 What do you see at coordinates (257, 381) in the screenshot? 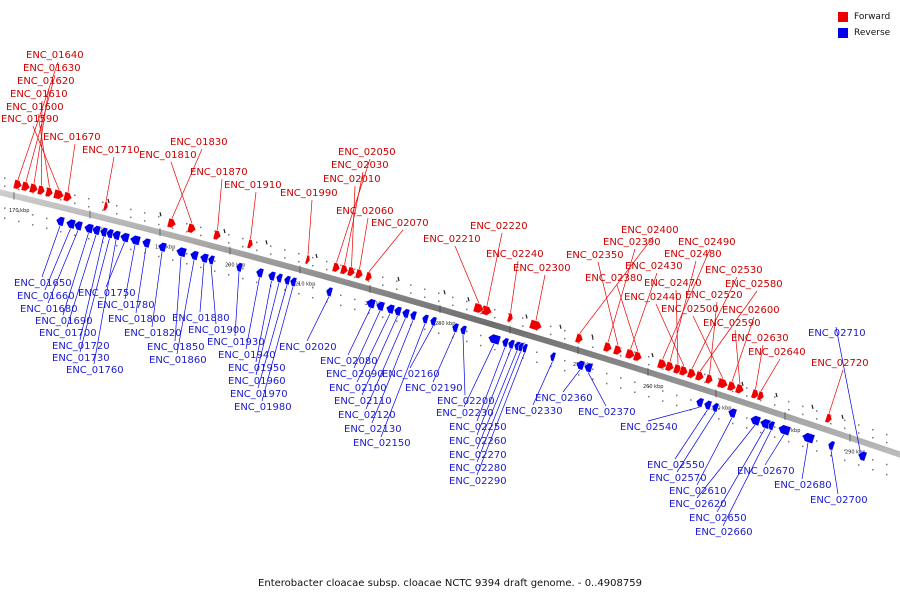
I see `reverse-gene-label: ENC_01960` at bounding box center [257, 381].